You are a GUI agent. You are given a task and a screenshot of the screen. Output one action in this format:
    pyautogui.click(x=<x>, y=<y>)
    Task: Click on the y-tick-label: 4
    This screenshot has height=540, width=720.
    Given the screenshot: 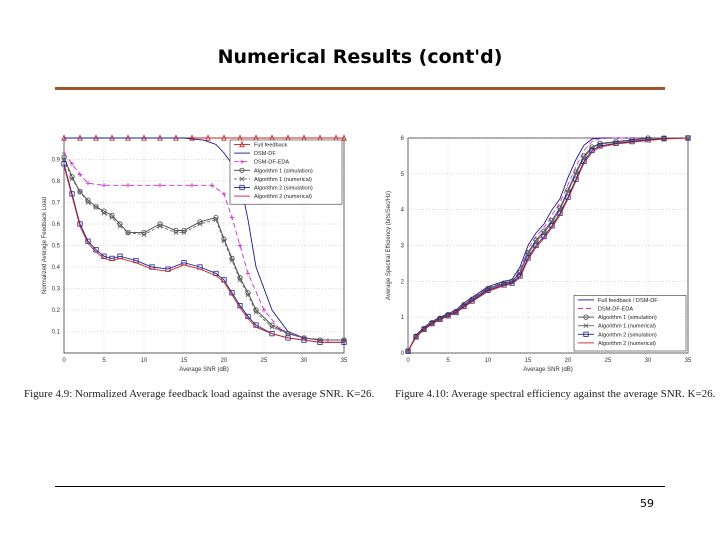 What is the action you would take?
    pyautogui.click(x=403, y=211)
    